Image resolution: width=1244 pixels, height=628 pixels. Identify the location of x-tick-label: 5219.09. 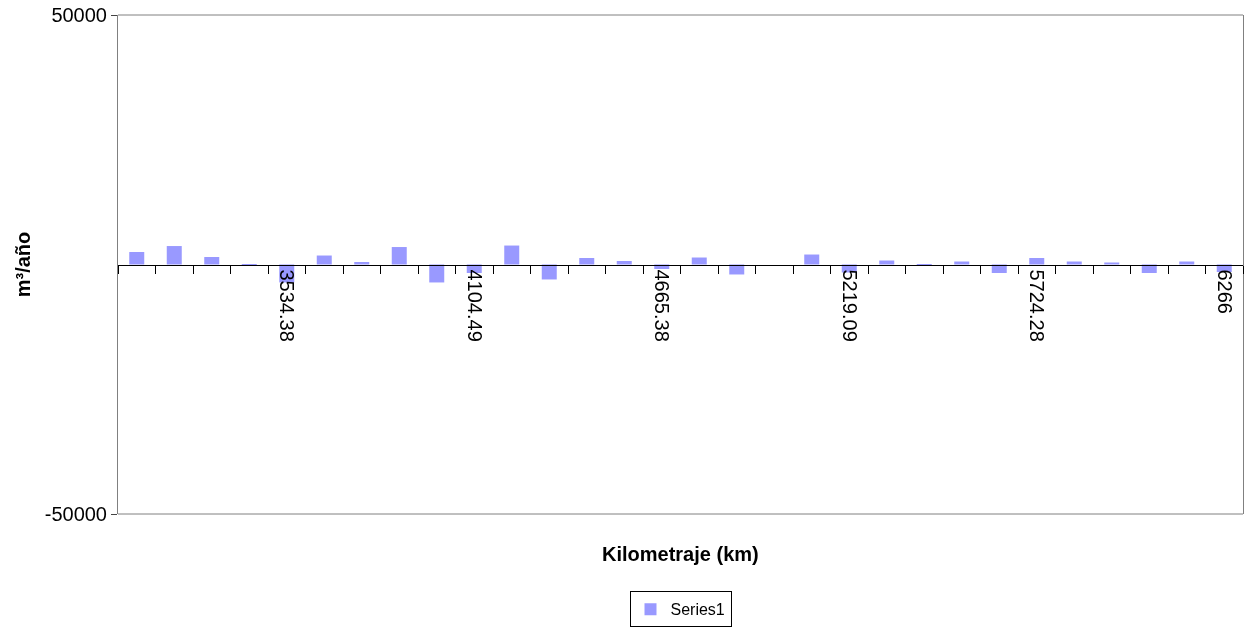
(849, 305).